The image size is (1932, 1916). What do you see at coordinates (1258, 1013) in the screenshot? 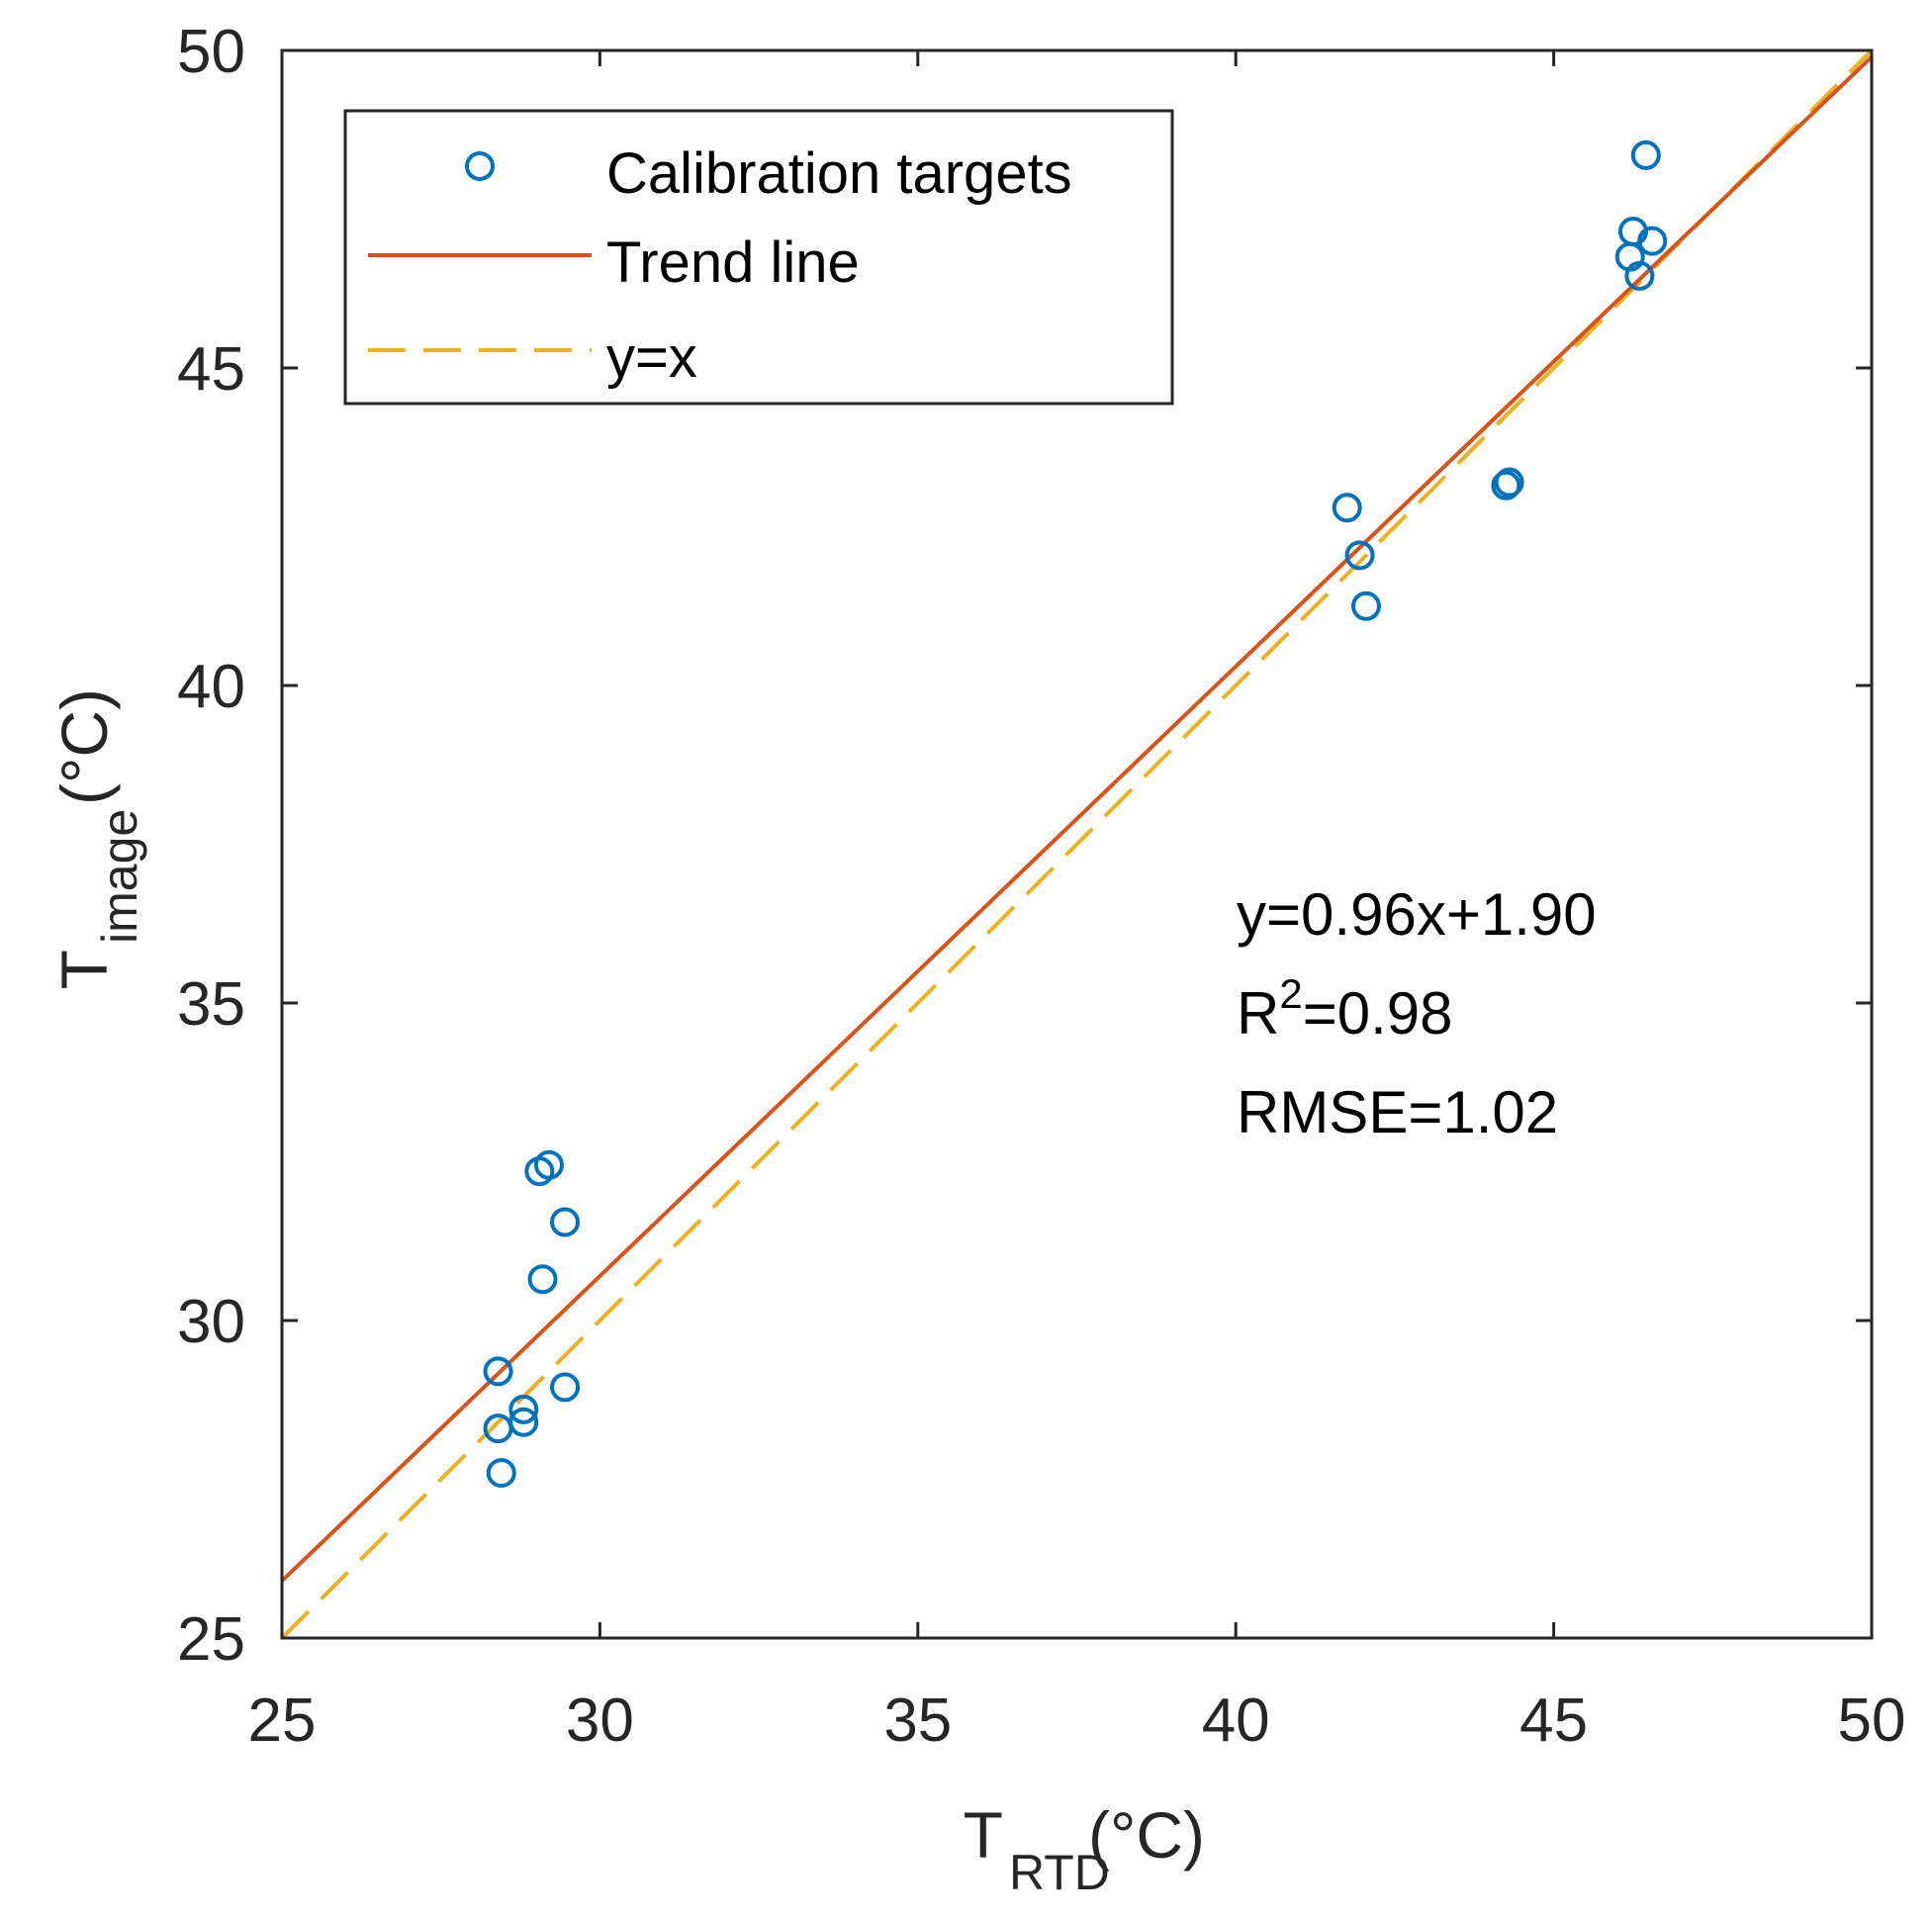
I see `r-squared-prefix: R` at bounding box center [1258, 1013].